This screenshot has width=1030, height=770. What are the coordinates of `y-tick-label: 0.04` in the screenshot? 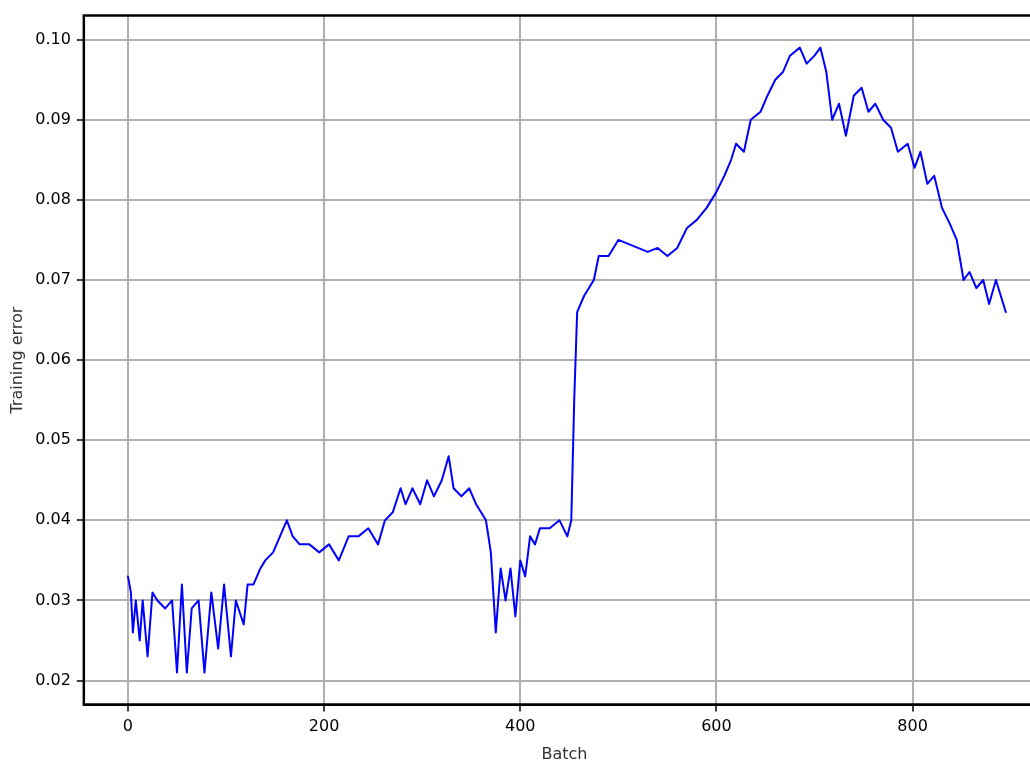 It's located at (53, 519).